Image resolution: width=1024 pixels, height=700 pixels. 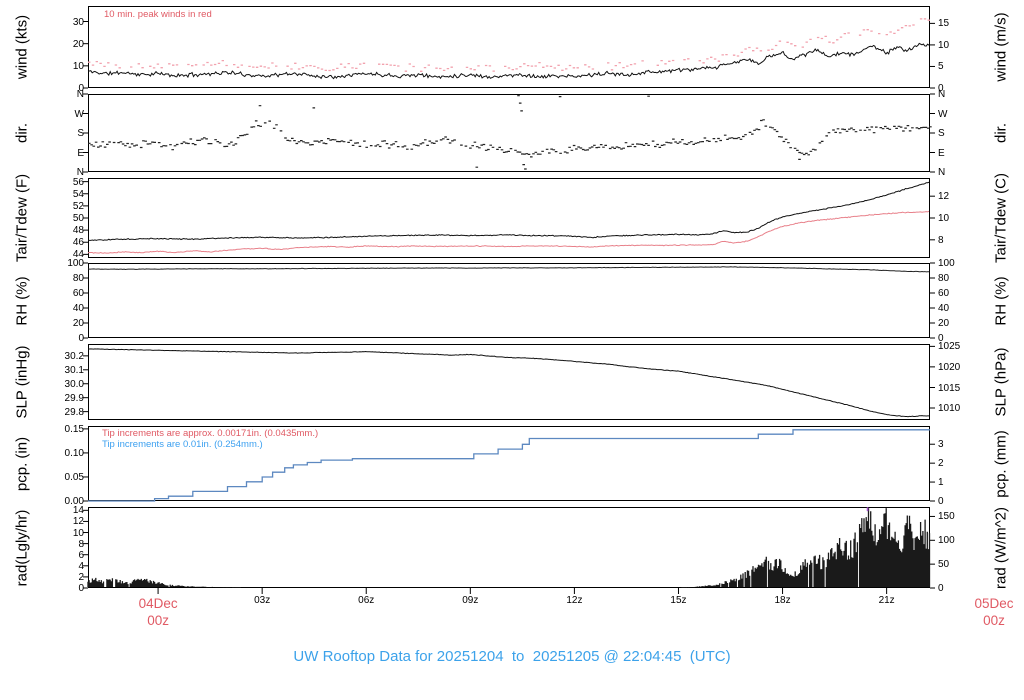 What do you see at coordinates (22, 300) in the screenshot?
I see `rh-left-axis-title: RH (%)` at bounding box center [22, 300].